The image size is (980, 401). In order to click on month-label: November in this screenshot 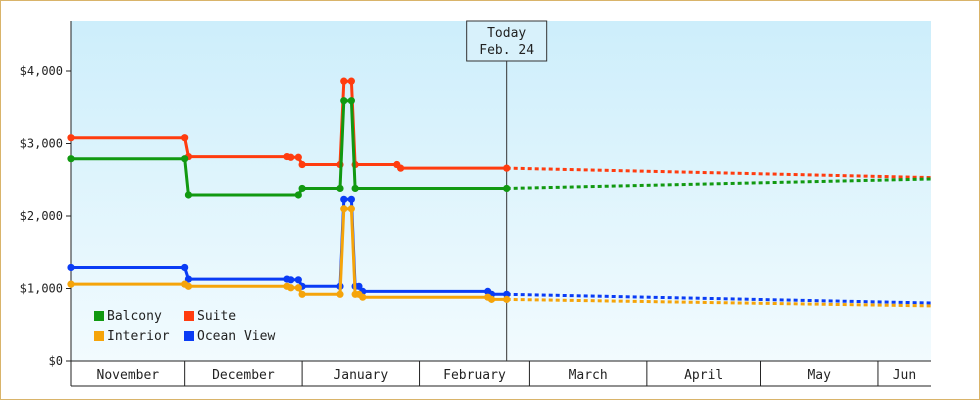, I will do `click(128, 375)`.